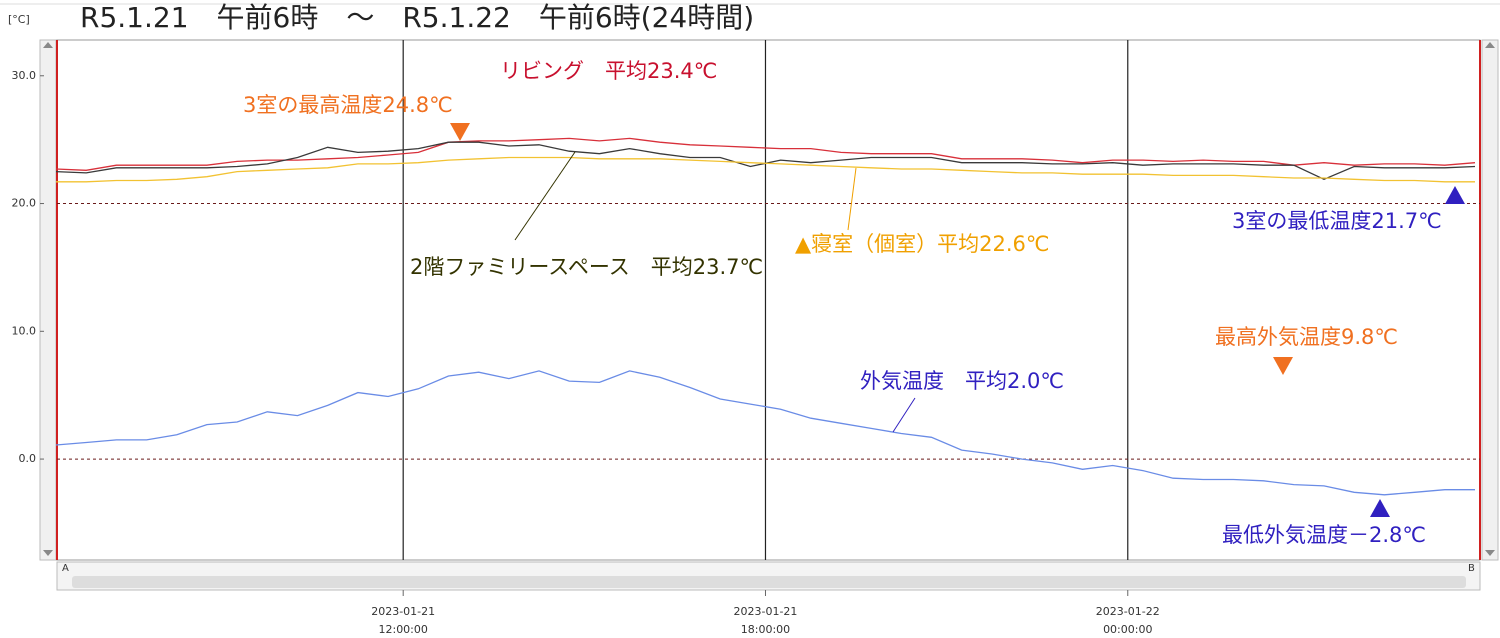 This screenshot has width=1500, height=638. I want to click on annotation: 最低外気温度－2.8℃, so click(1324, 535).